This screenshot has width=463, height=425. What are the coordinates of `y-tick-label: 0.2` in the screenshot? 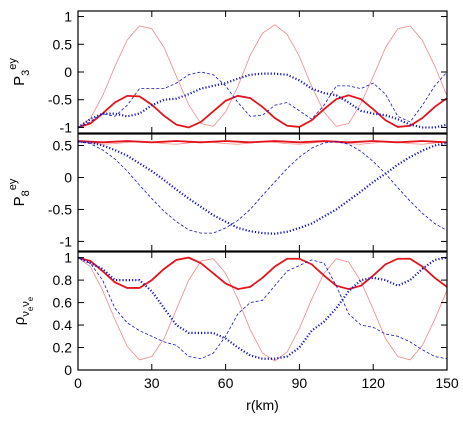 It's located at (63, 348).